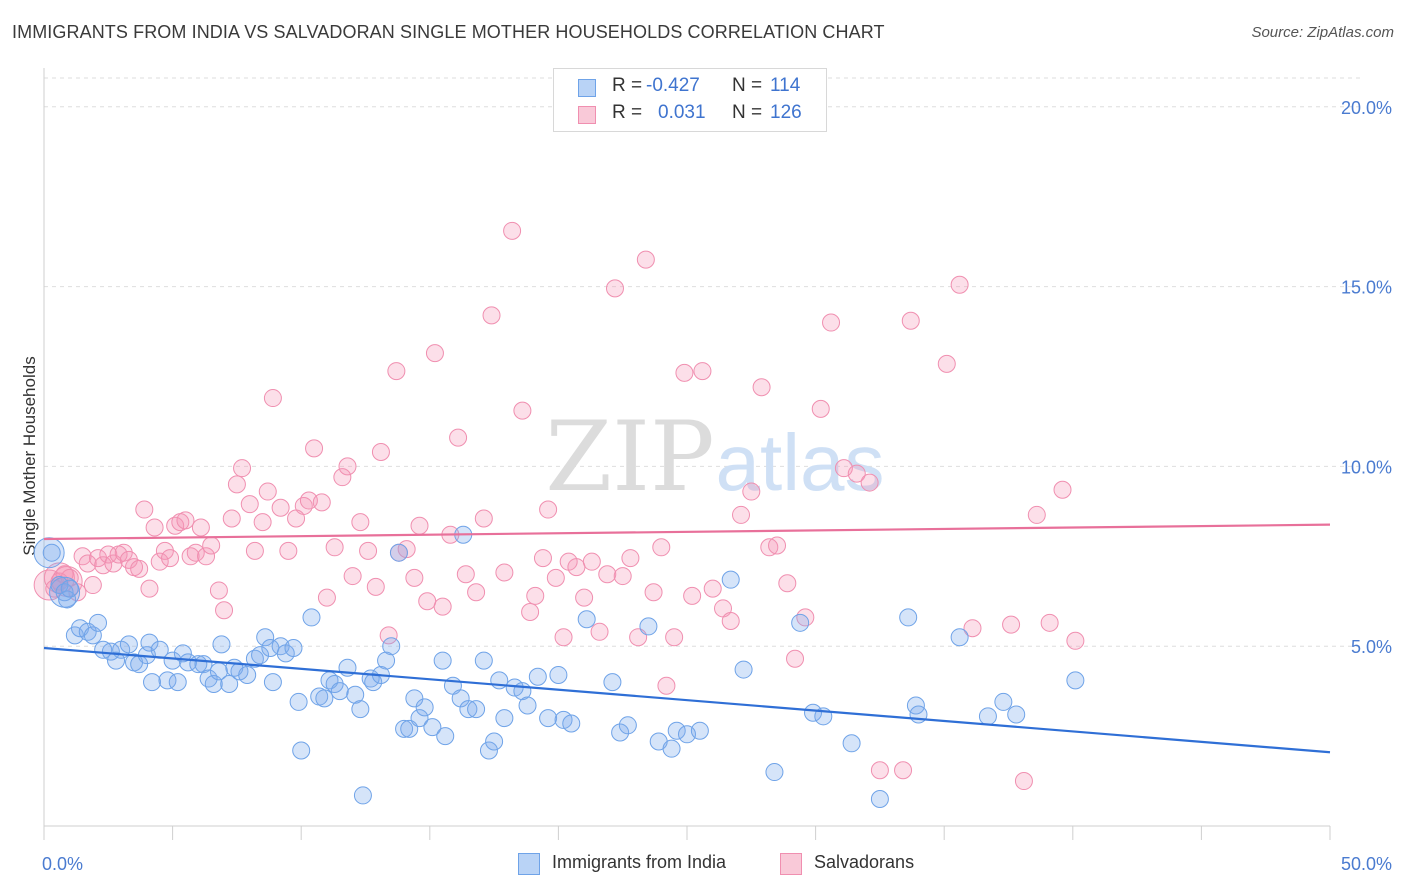 The width and height of the screenshot is (1406, 892). Describe the element at coordinates (1366, 108) in the screenshot. I see `y-tick-label: 20.0%` at that location.